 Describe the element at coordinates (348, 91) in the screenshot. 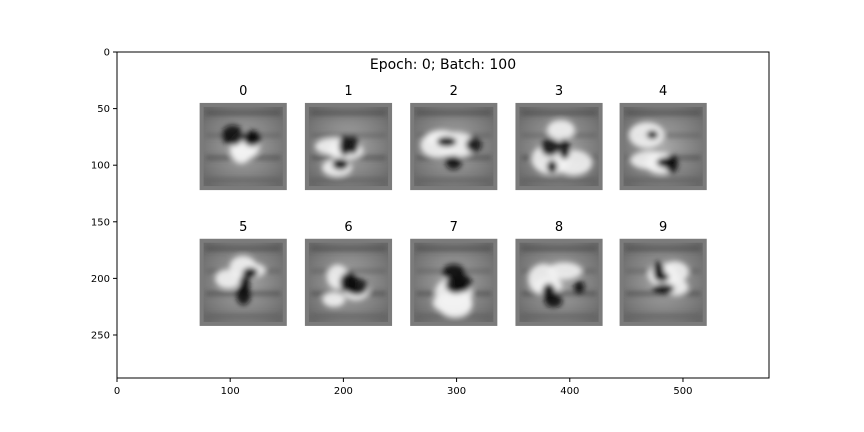

I see `panel-label: 1` at that location.